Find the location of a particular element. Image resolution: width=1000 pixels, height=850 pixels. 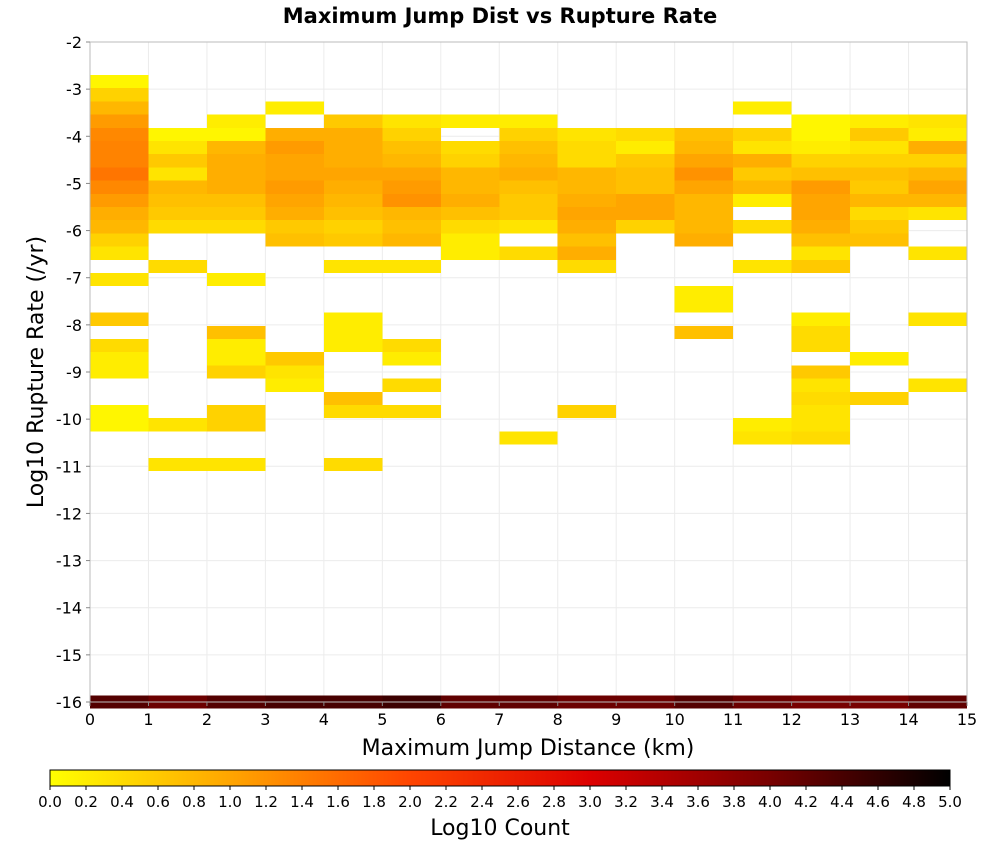

x-tick-label: 5 is located at coordinates (382, 719).